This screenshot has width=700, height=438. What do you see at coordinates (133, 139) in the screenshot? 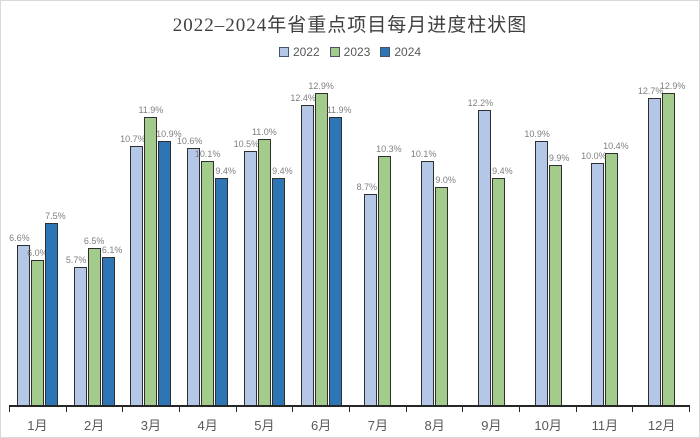
I see `bar-value-label: 10.7%` at bounding box center [133, 139].